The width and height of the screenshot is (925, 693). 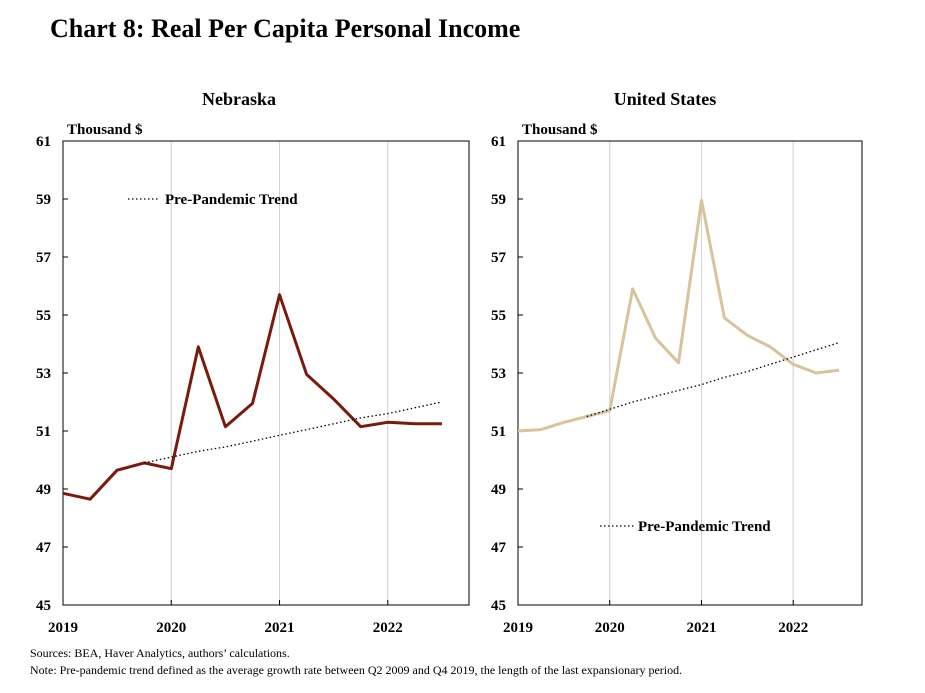 What do you see at coordinates (388, 628) in the screenshot?
I see `nebraska-x-tick-label: 2022` at bounding box center [388, 628].